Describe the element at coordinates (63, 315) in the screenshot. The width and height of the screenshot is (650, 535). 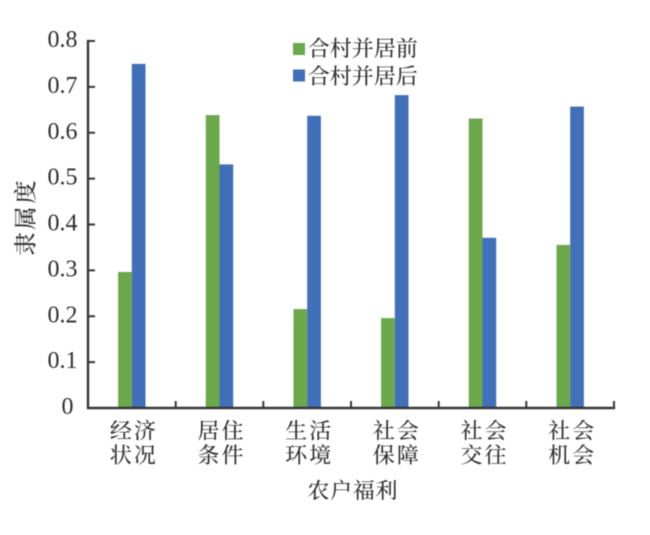
I see `svg-text: 0.2` at that location.